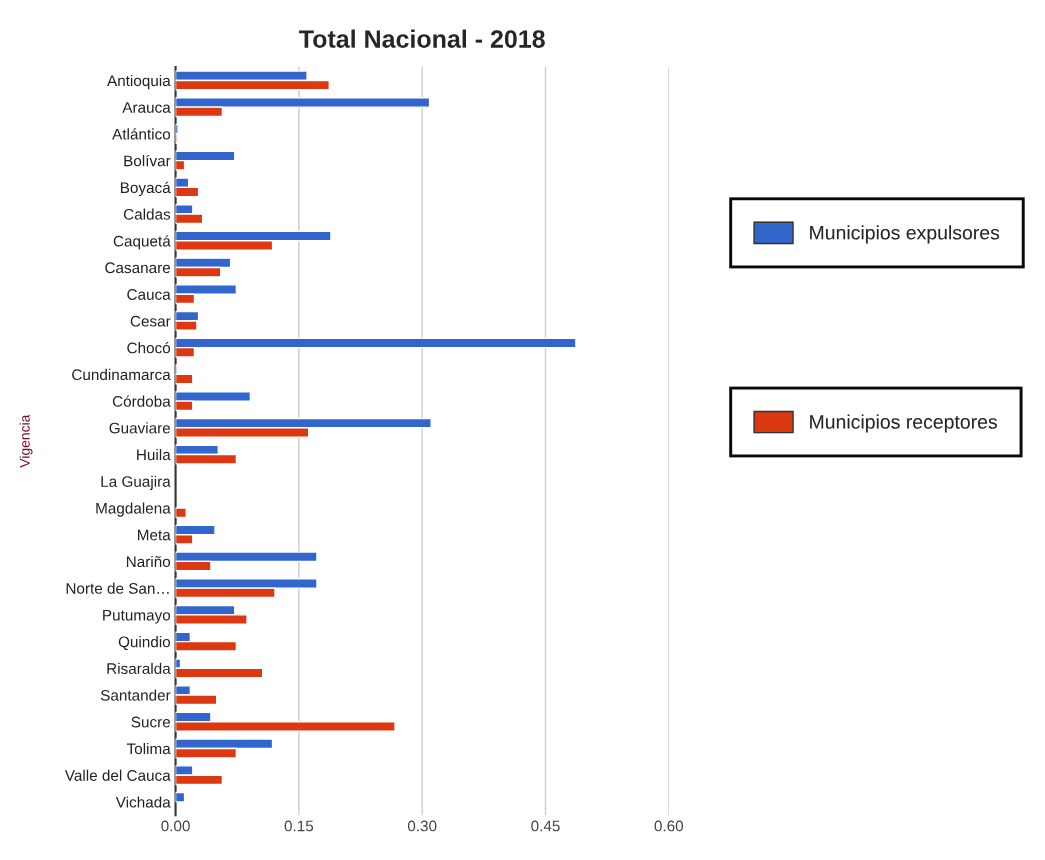  Describe the element at coordinates (121, 374) in the screenshot. I see `y-tick-label: Cundinamarca` at that location.